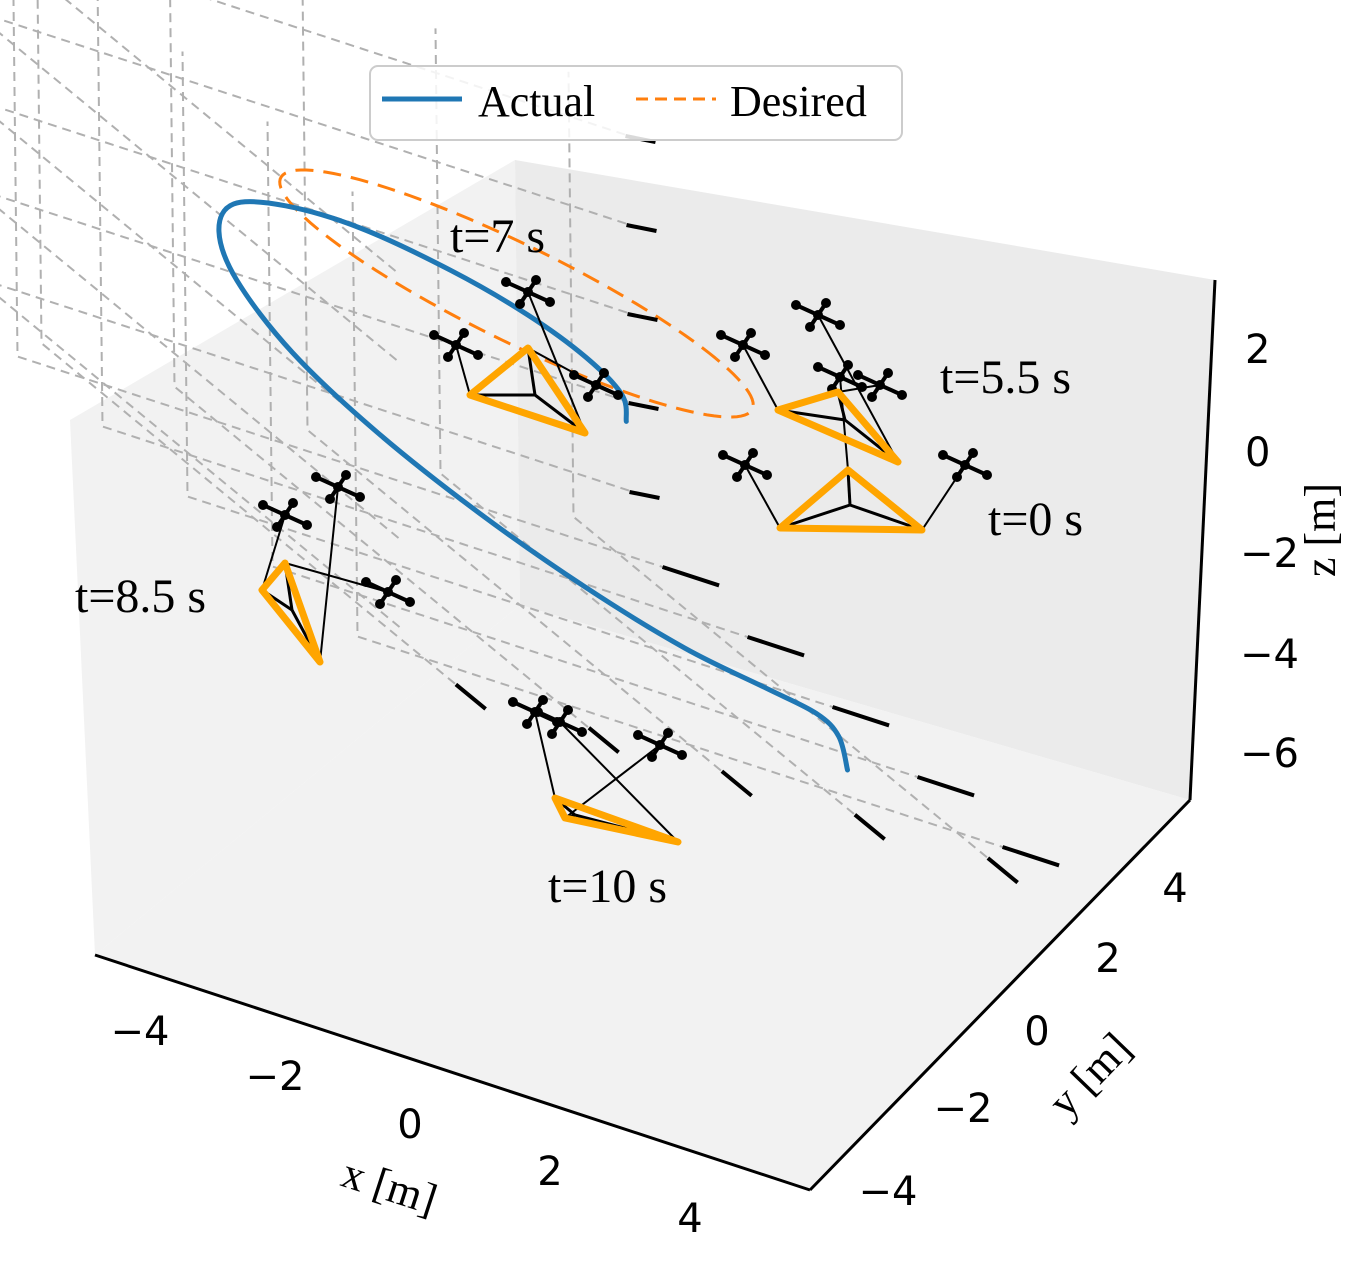 The image size is (1365, 1275). What do you see at coordinates (1257, 350) in the screenshot?
I see `z-tick-label: 2` at bounding box center [1257, 350].